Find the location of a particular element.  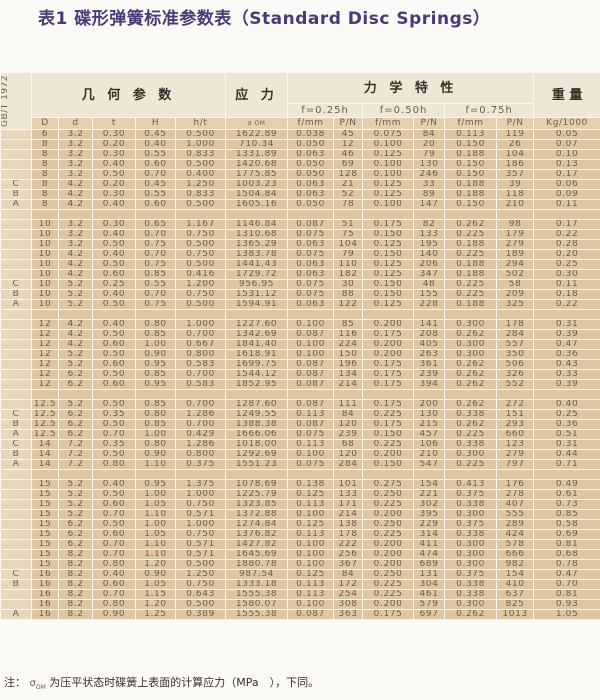

table-cell: 0.49 is located at coordinates (566, 484).